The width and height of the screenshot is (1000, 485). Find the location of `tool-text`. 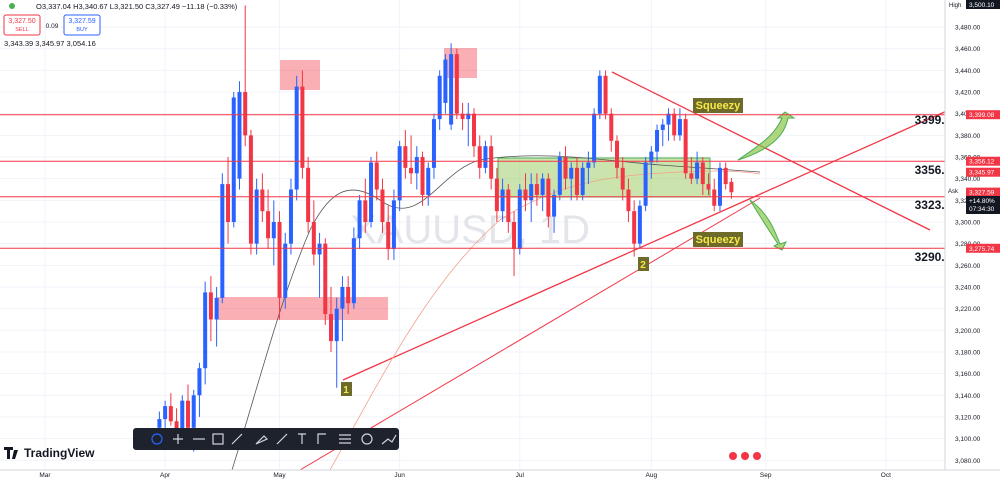

tool-text is located at coordinates (302, 438).